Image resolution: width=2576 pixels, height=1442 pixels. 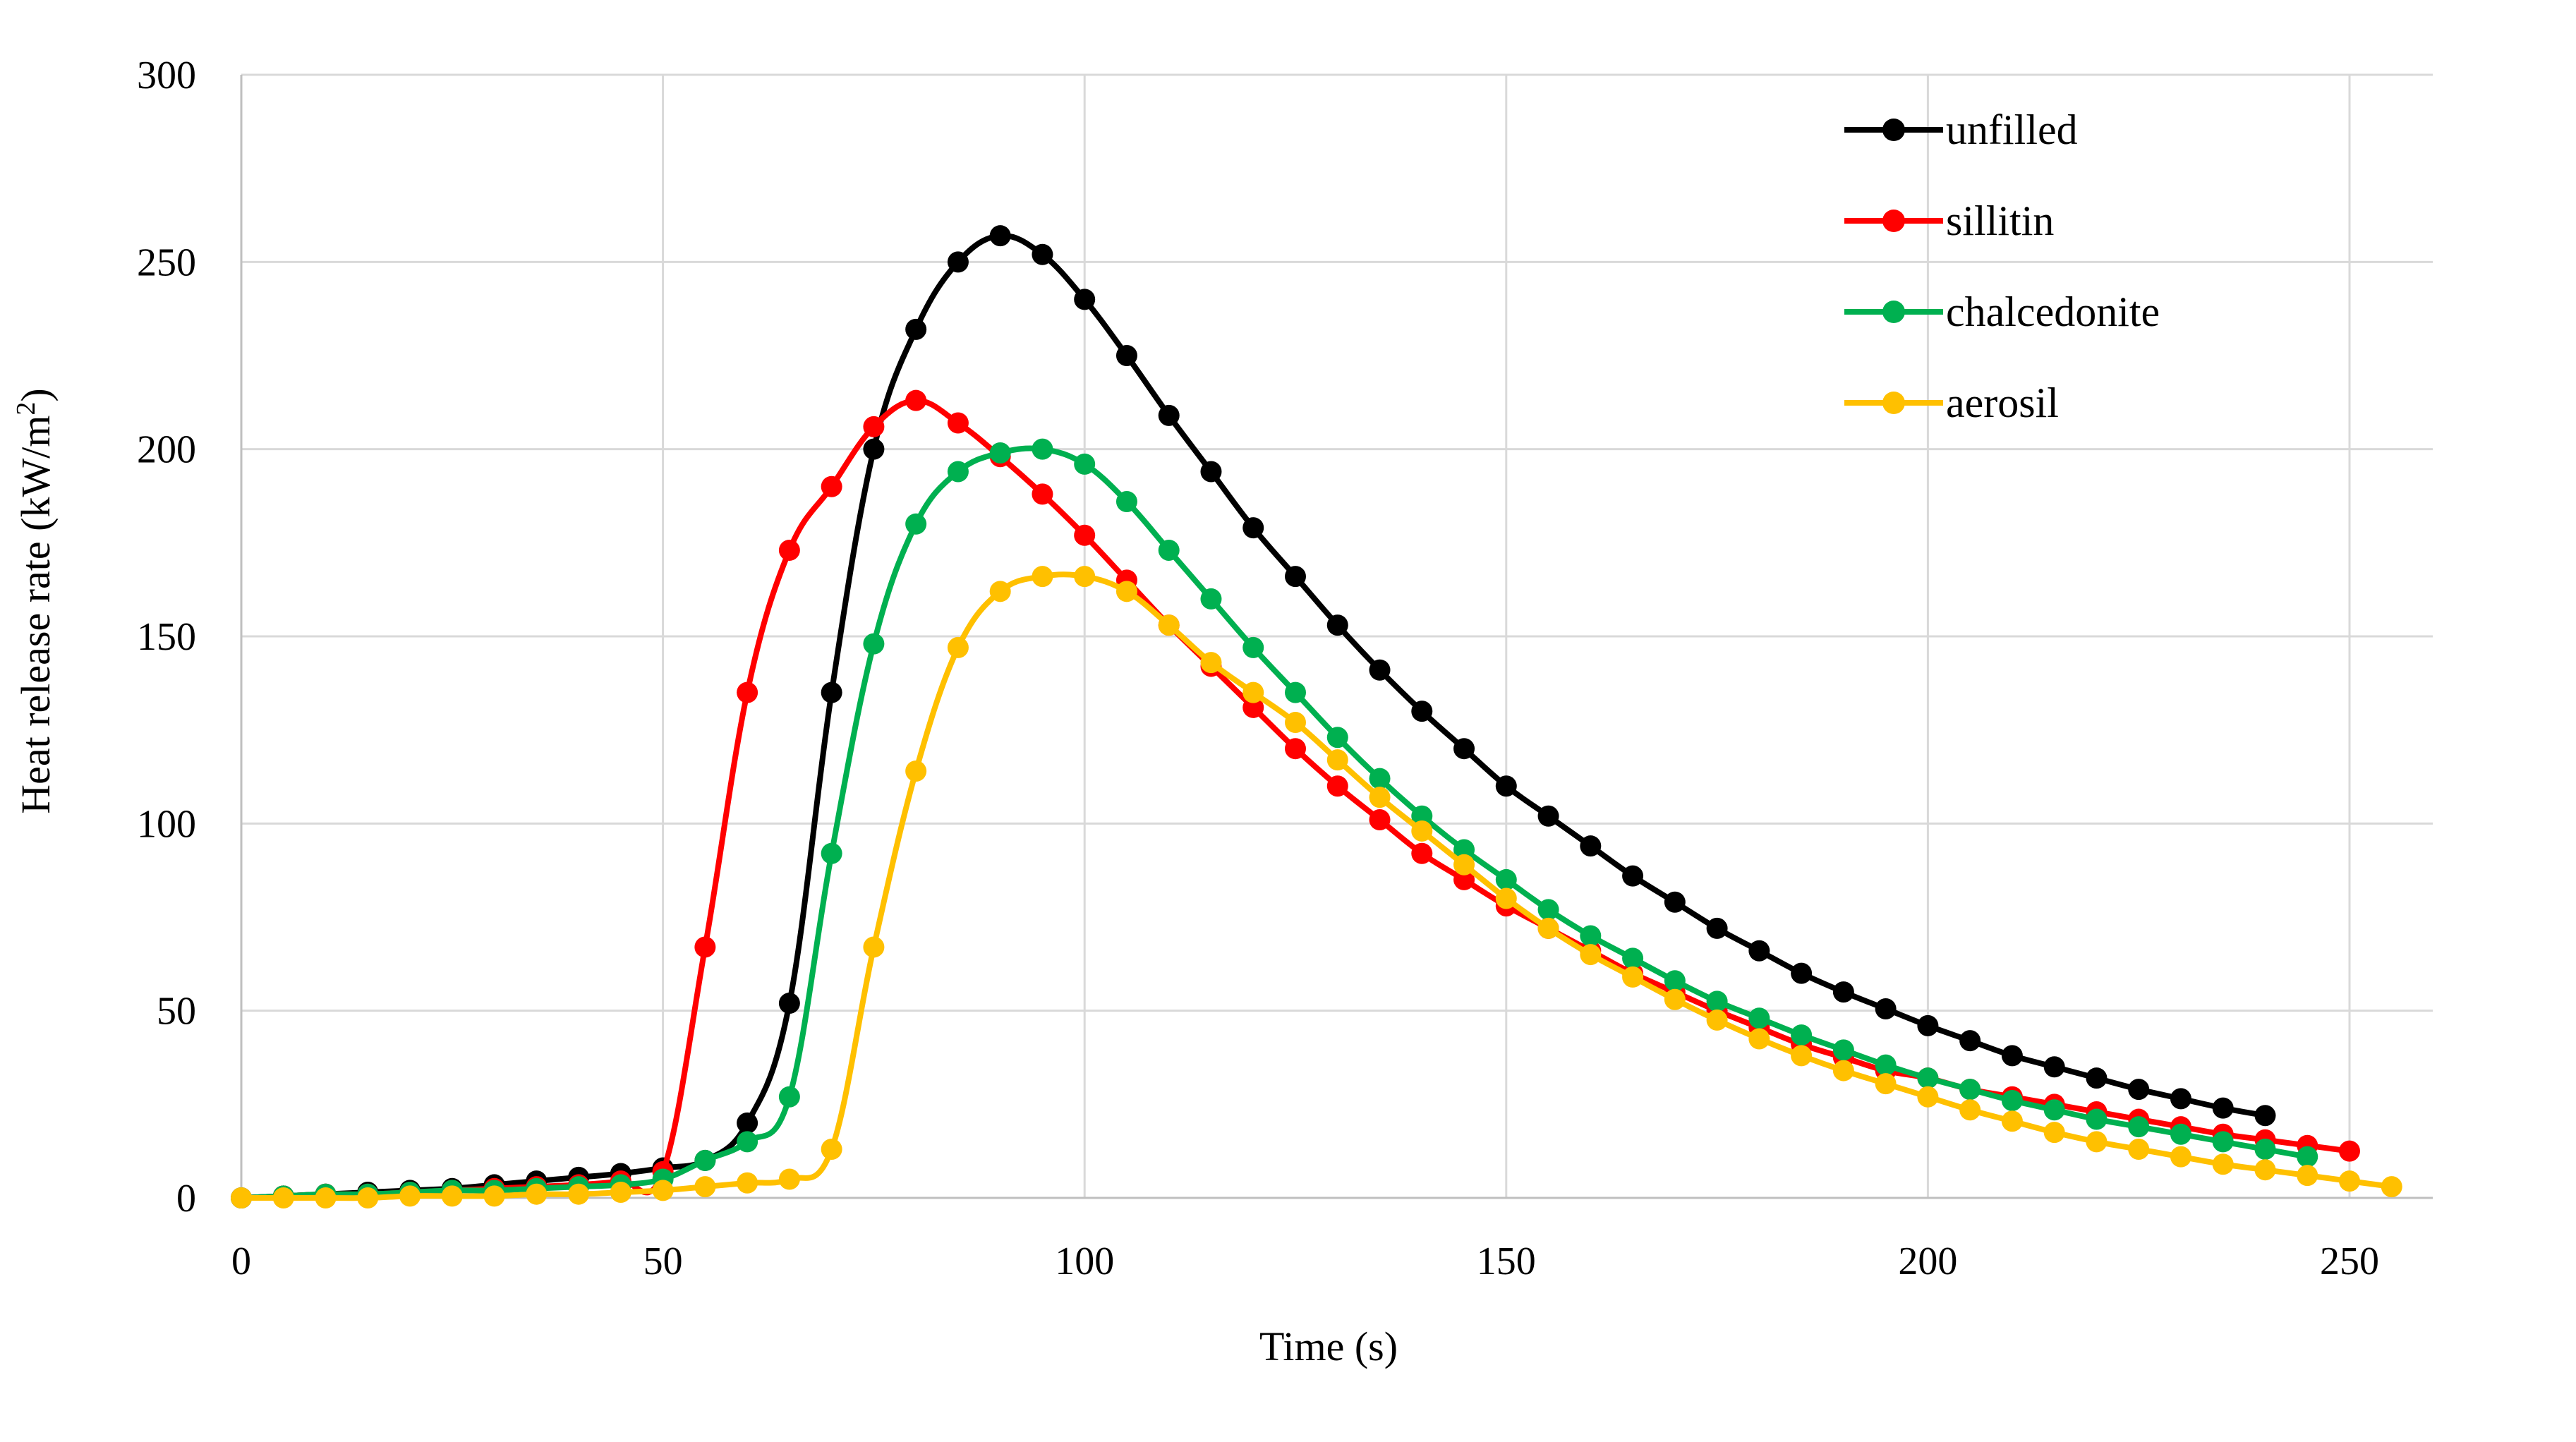 I want to click on legend-item-aerosil: aerosil, so click(x=1952, y=403).